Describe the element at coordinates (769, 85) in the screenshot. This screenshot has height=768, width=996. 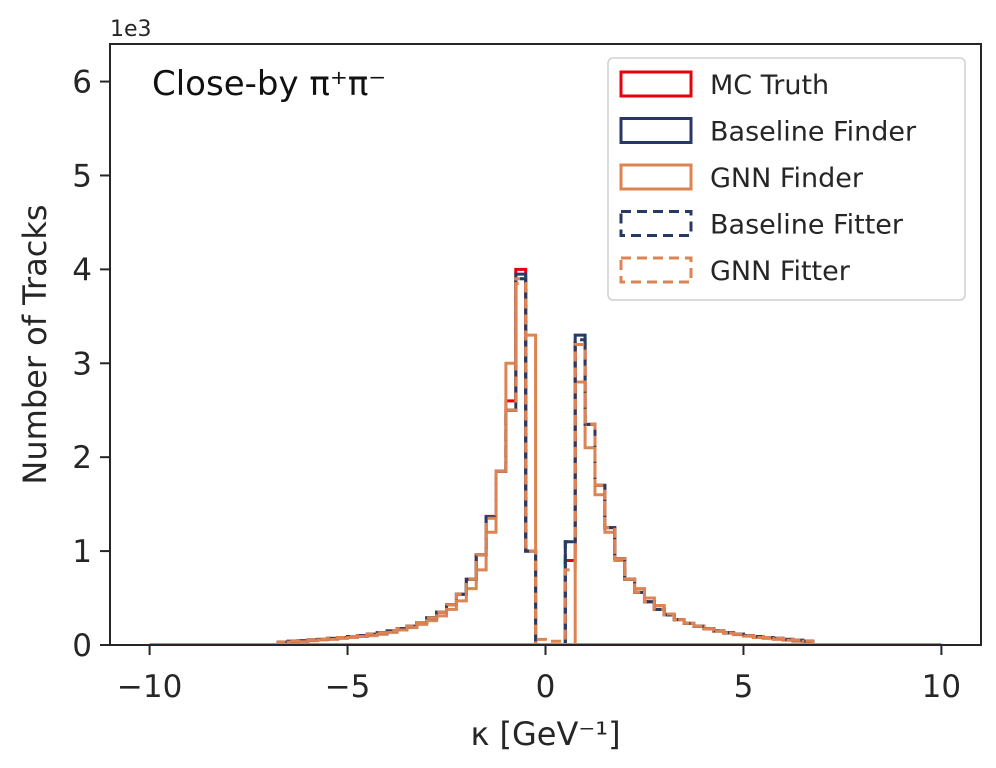
I see `legend-label: MC Truth` at that location.